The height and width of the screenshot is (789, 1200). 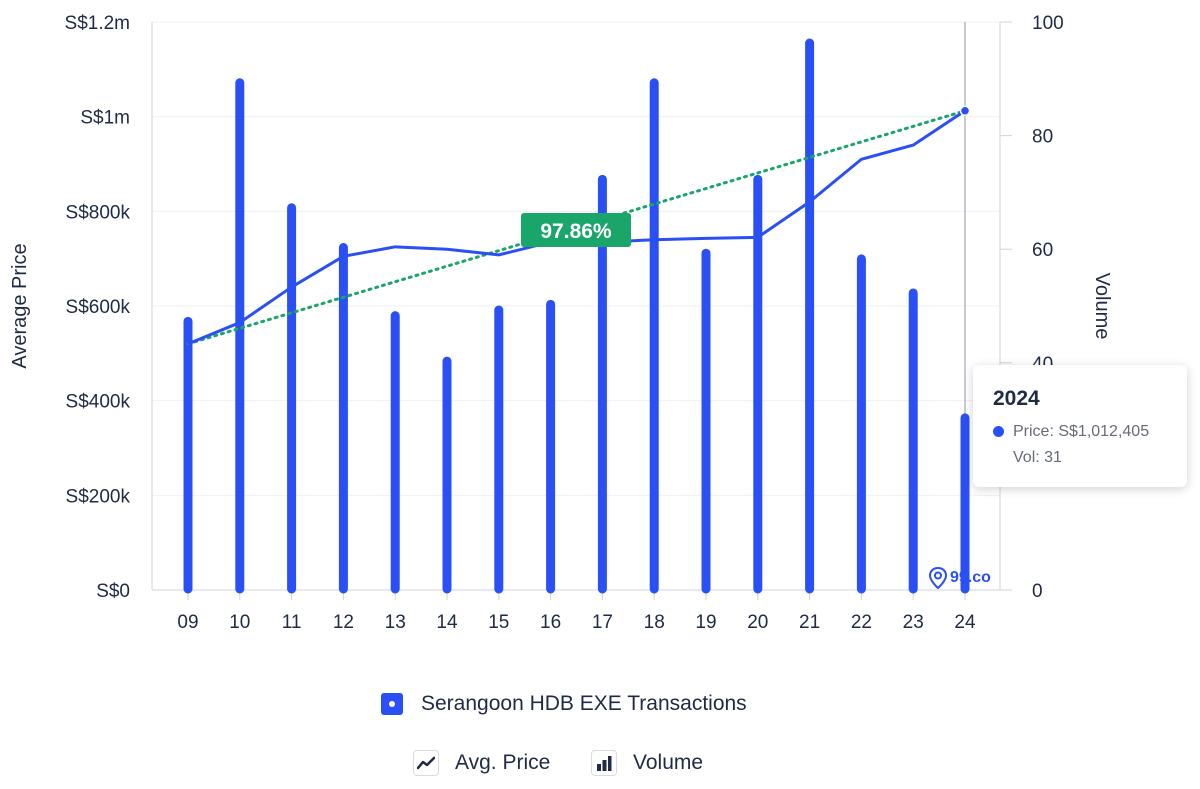 What do you see at coordinates (498, 622) in the screenshot?
I see `x-tick-label: 15` at bounding box center [498, 622].